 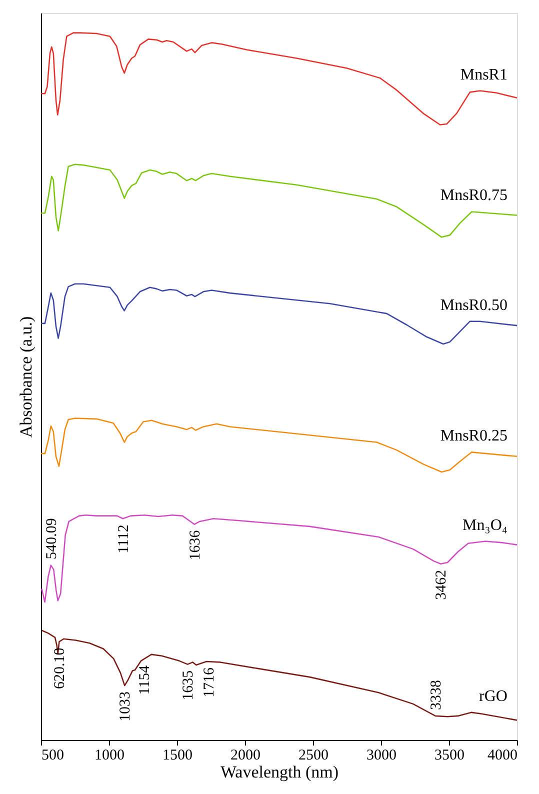 What do you see at coordinates (313, 756) in the screenshot?
I see `x-tick-label: 2500` at bounding box center [313, 756].